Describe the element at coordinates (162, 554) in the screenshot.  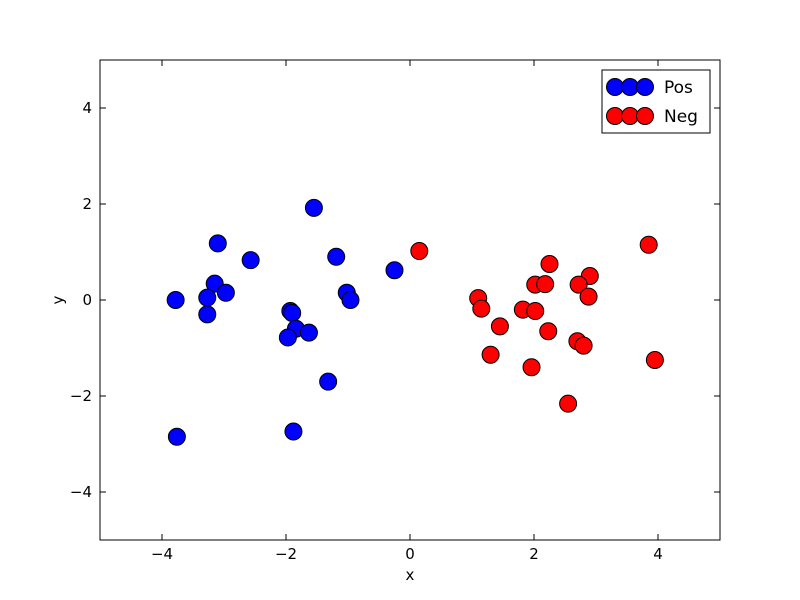
I see `x-tick-label: −4` at that location.